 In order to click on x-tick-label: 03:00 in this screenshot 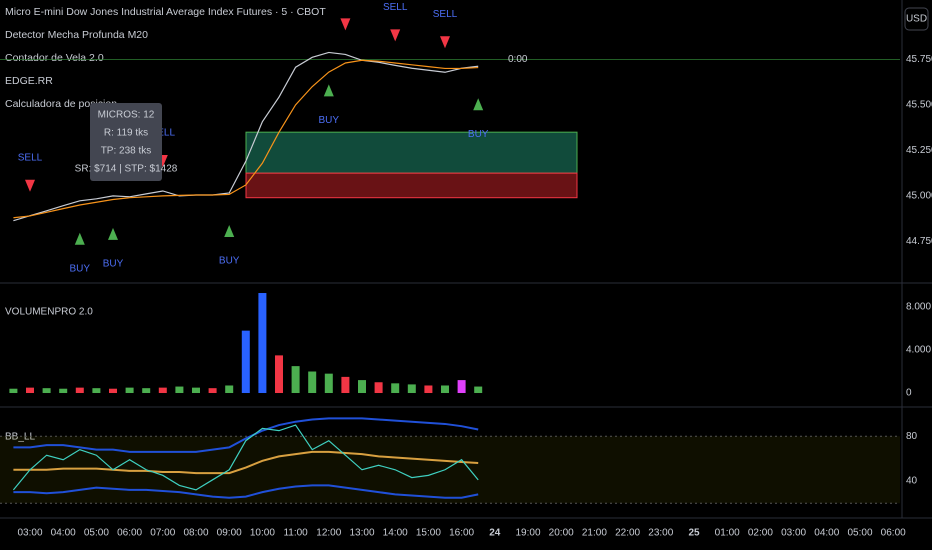, I will do `click(793, 533)`.